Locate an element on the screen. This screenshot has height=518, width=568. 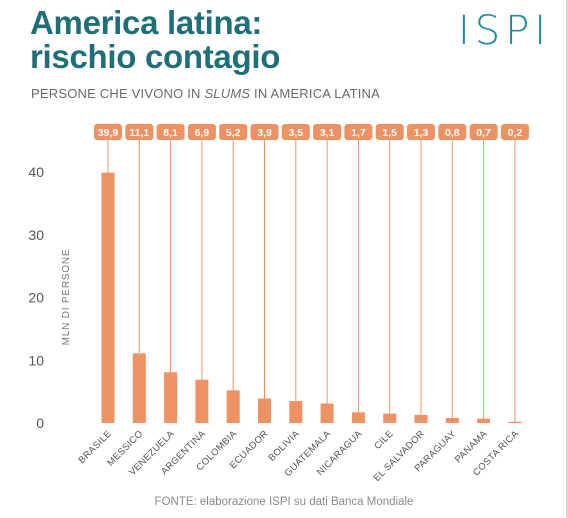
y-tick-label: 20 is located at coordinates (36, 298).